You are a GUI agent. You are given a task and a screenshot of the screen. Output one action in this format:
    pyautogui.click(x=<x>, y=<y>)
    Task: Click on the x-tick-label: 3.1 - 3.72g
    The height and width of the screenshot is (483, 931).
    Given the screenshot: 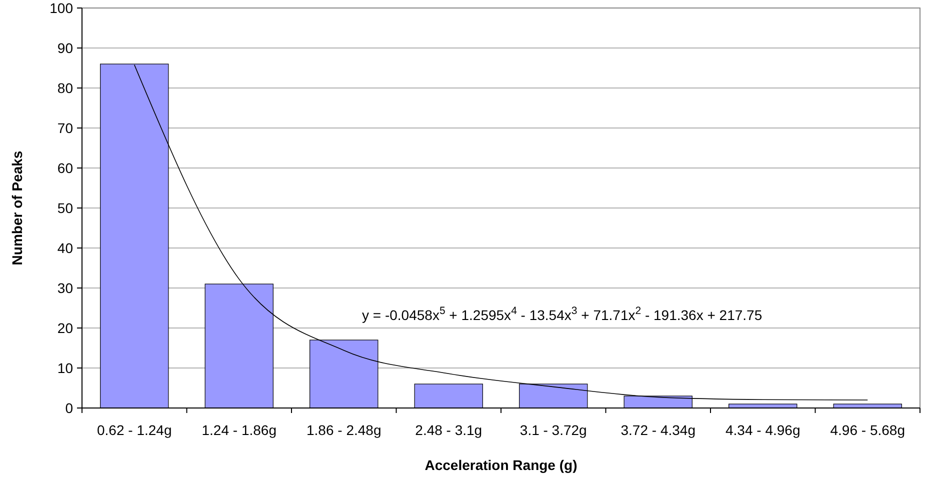 What is the action you would take?
    pyautogui.click(x=553, y=430)
    